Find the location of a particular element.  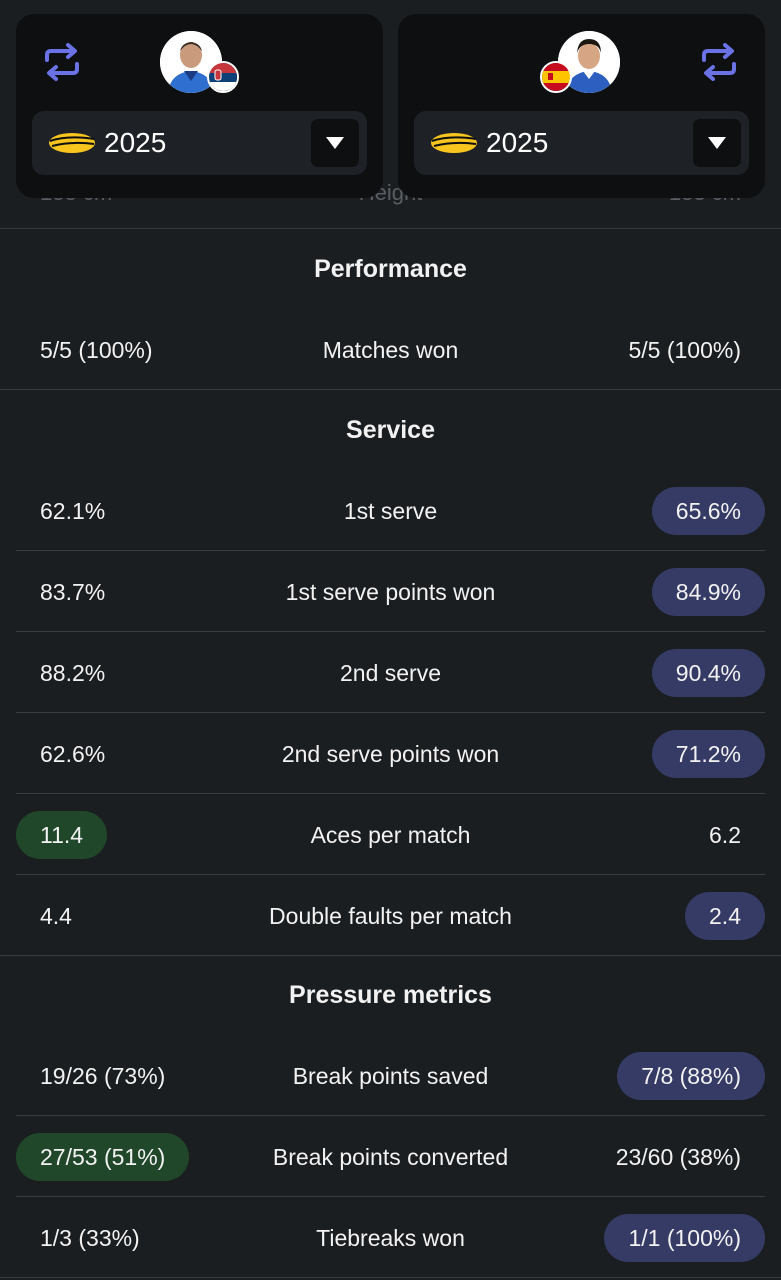

stat-row-1st-serve: 62.1% 1st serve 65.6% is located at coordinates (390, 511).